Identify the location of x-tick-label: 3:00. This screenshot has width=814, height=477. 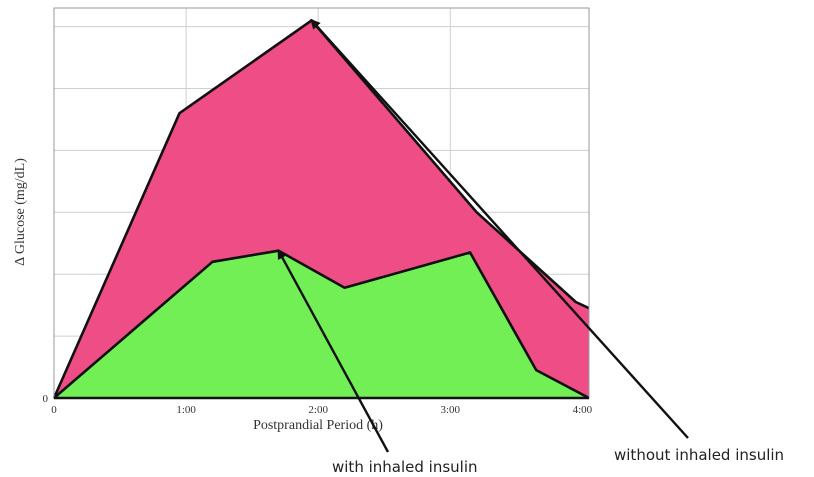
(451, 410).